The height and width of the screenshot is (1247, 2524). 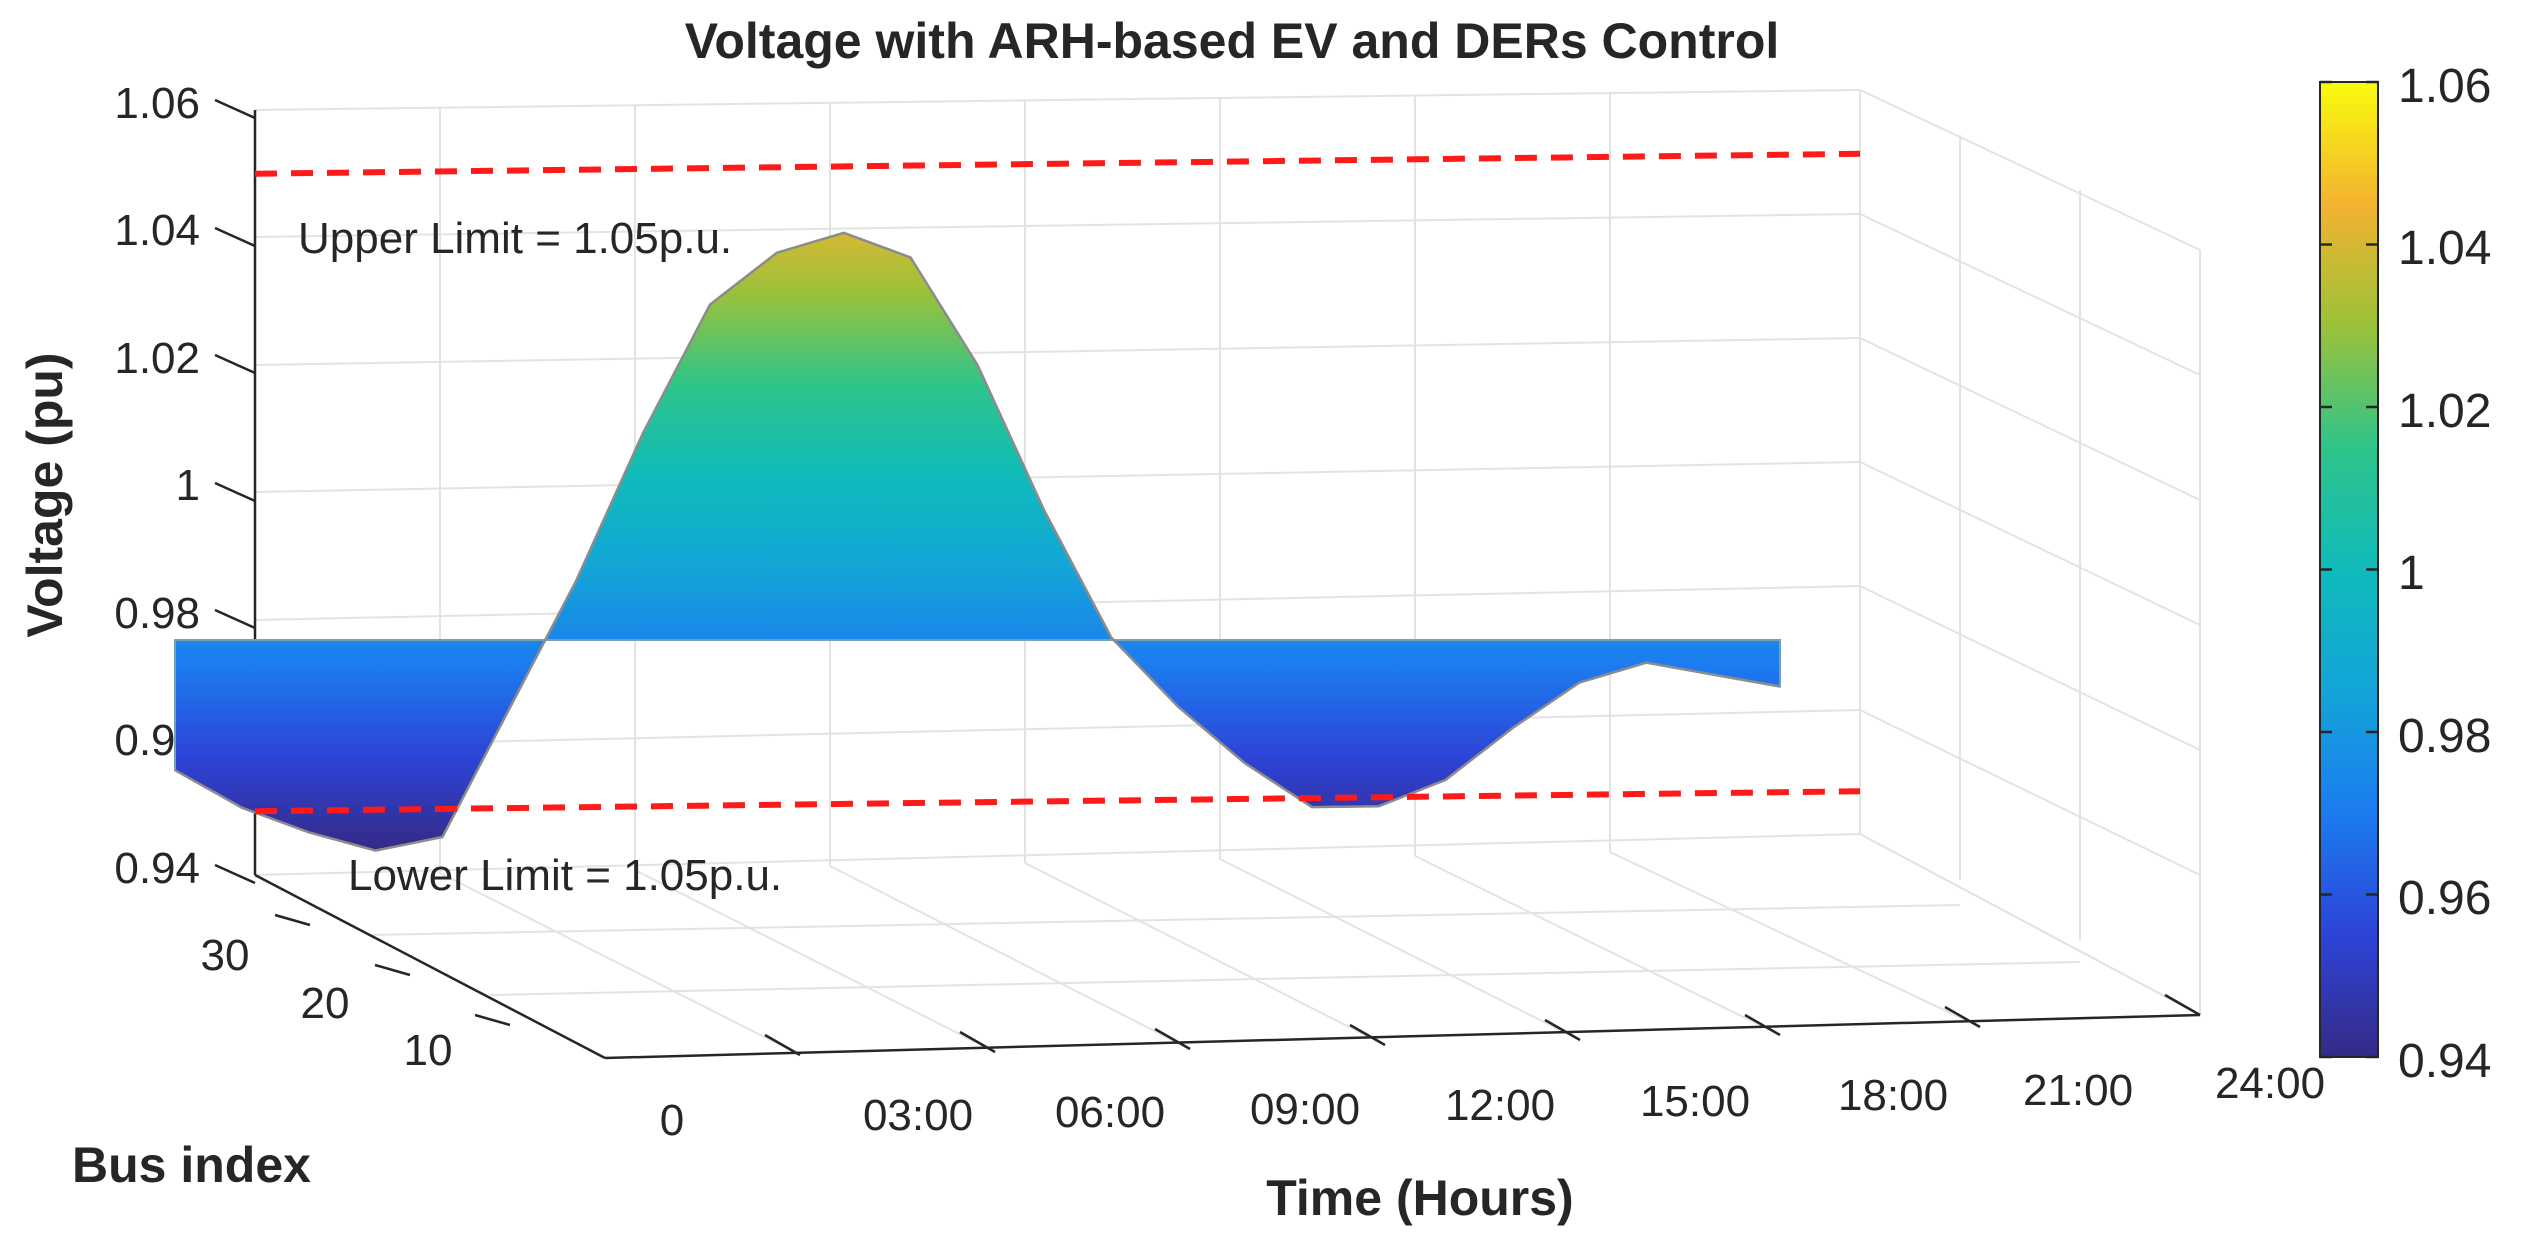 I want to click on x-tick-label: 03:00, so click(x=918, y=1115).